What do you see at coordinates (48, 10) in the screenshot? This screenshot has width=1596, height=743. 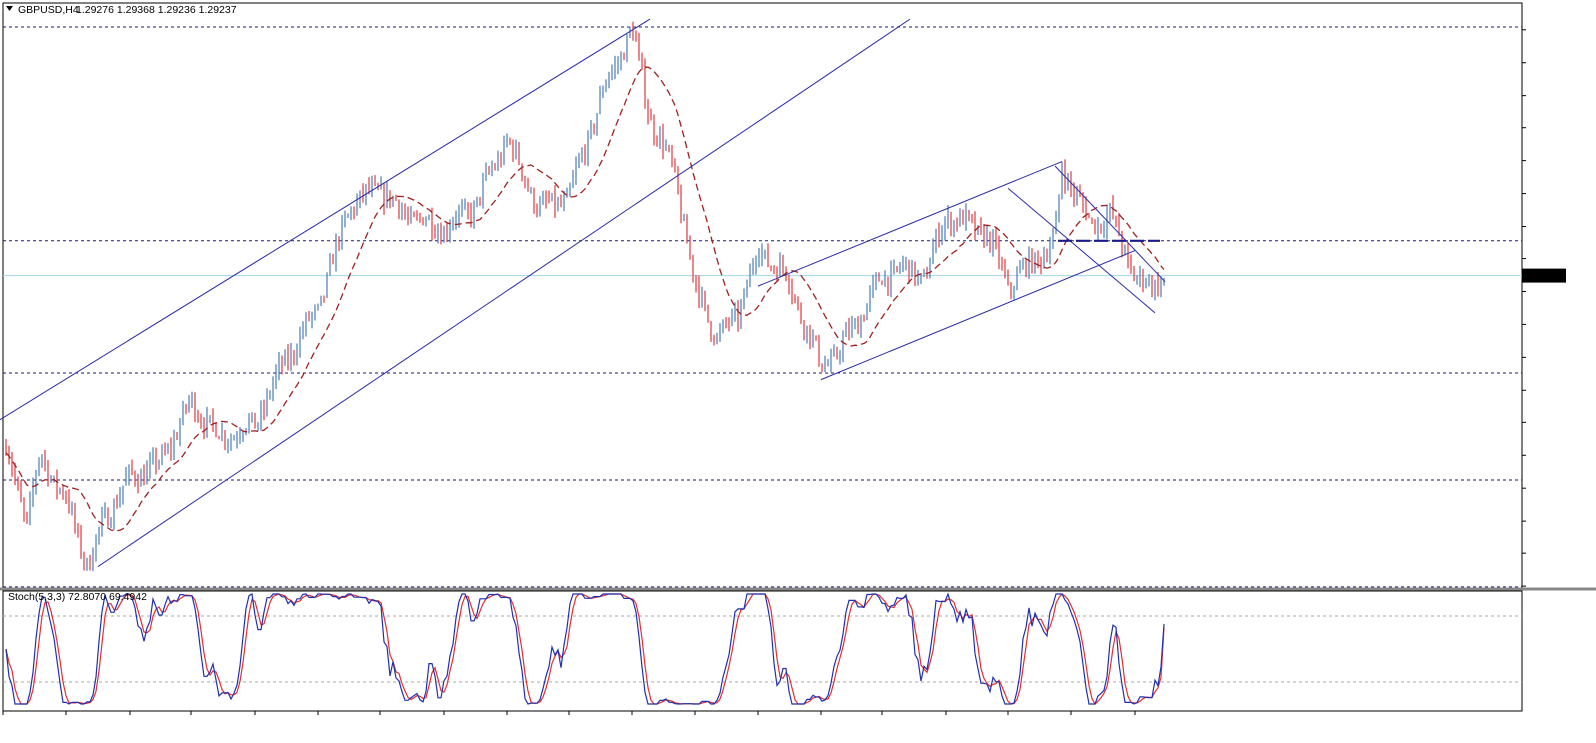 I see `chart-symbol: GBPUSD,H4` at bounding box center [48, 10].